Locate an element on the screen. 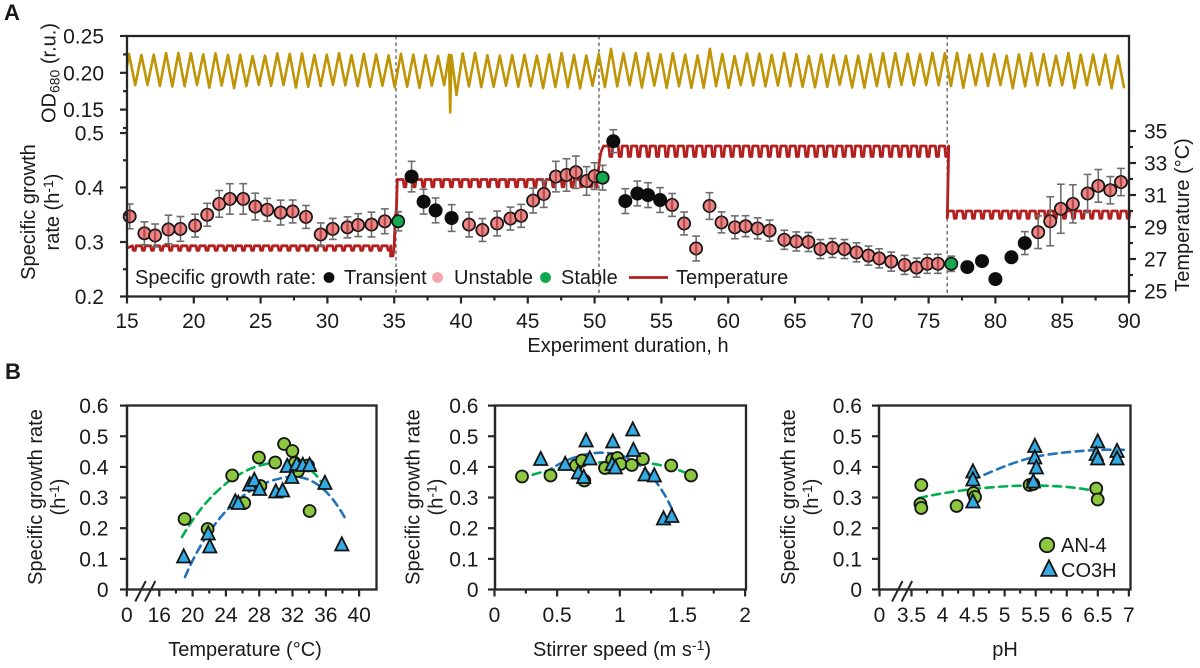 Image resolution: width=1200 pixels, height=668 pixels. svg-text: 15 is located at coordinates (126, 321).